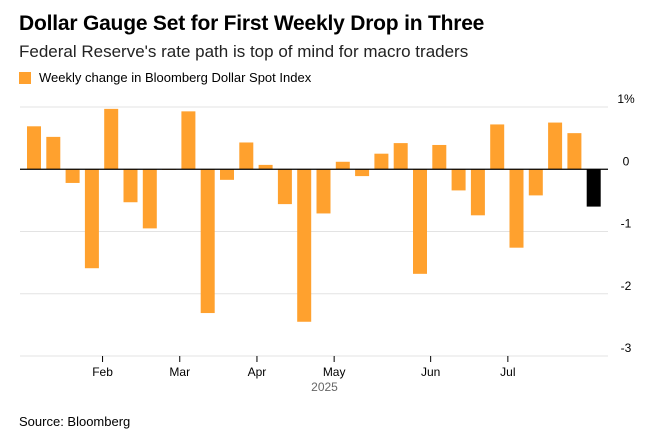 The image size is (665, 435). What do you see at coordinates (102, 372) in the screenshot?
I see `x-tick-label: Feb` at bounding box center [102, 372].